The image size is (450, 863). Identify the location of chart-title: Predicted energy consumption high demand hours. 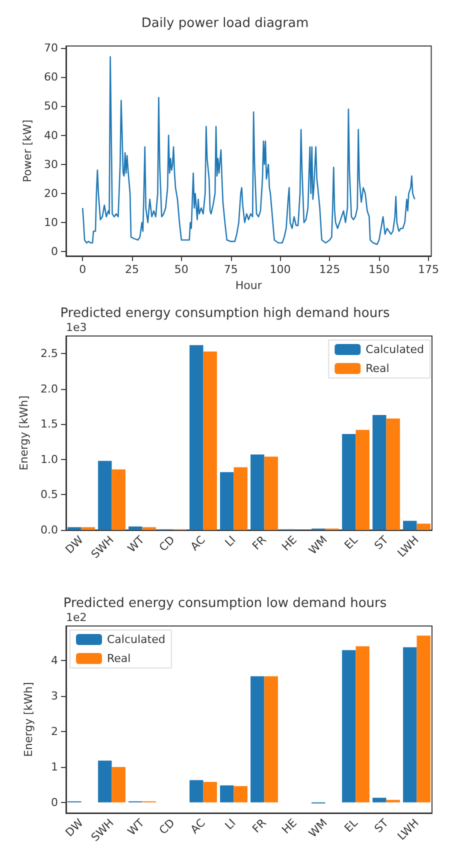
(225, 313).